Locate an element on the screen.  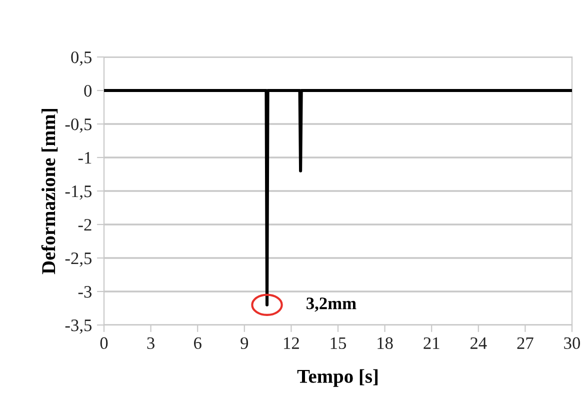
x-tick-label: 6 is located at coordinates (198, 343).